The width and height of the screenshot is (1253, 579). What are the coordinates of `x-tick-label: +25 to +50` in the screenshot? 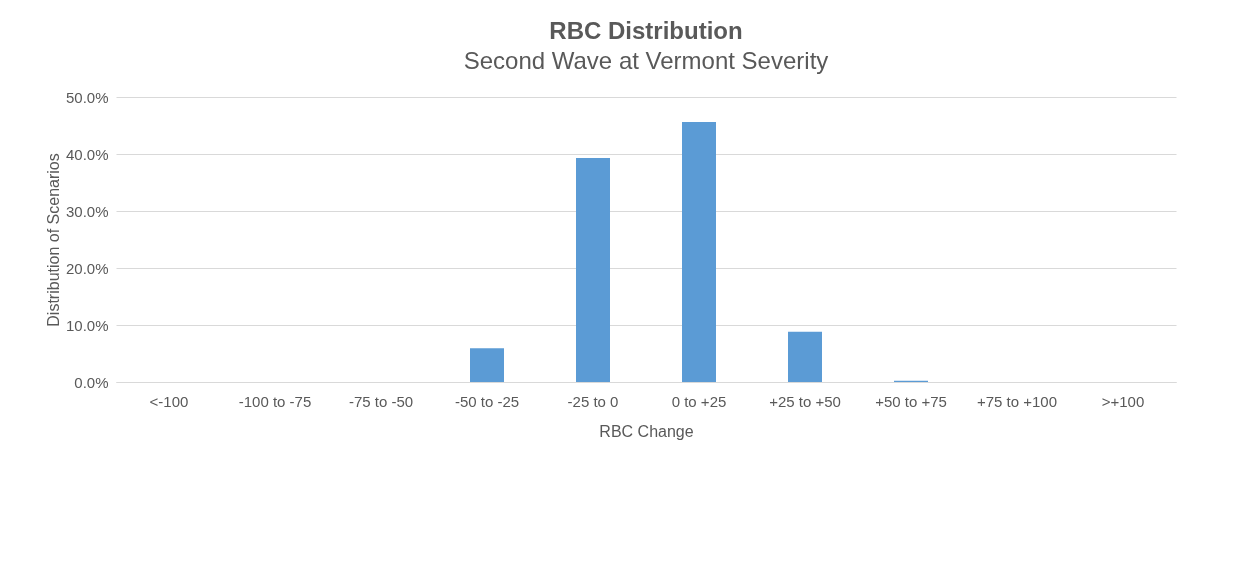 It's located at (805, 401).